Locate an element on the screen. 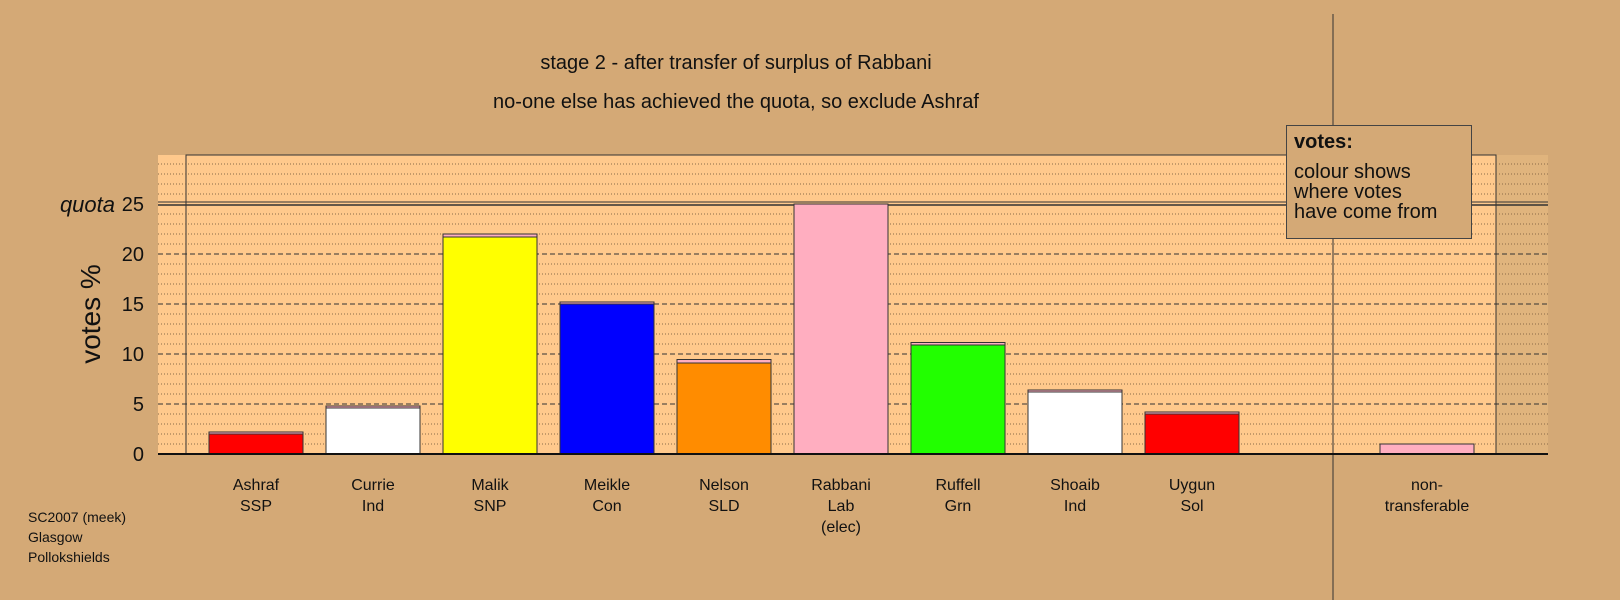  y-tick-label: 10 is located at coordinates (133, 355).